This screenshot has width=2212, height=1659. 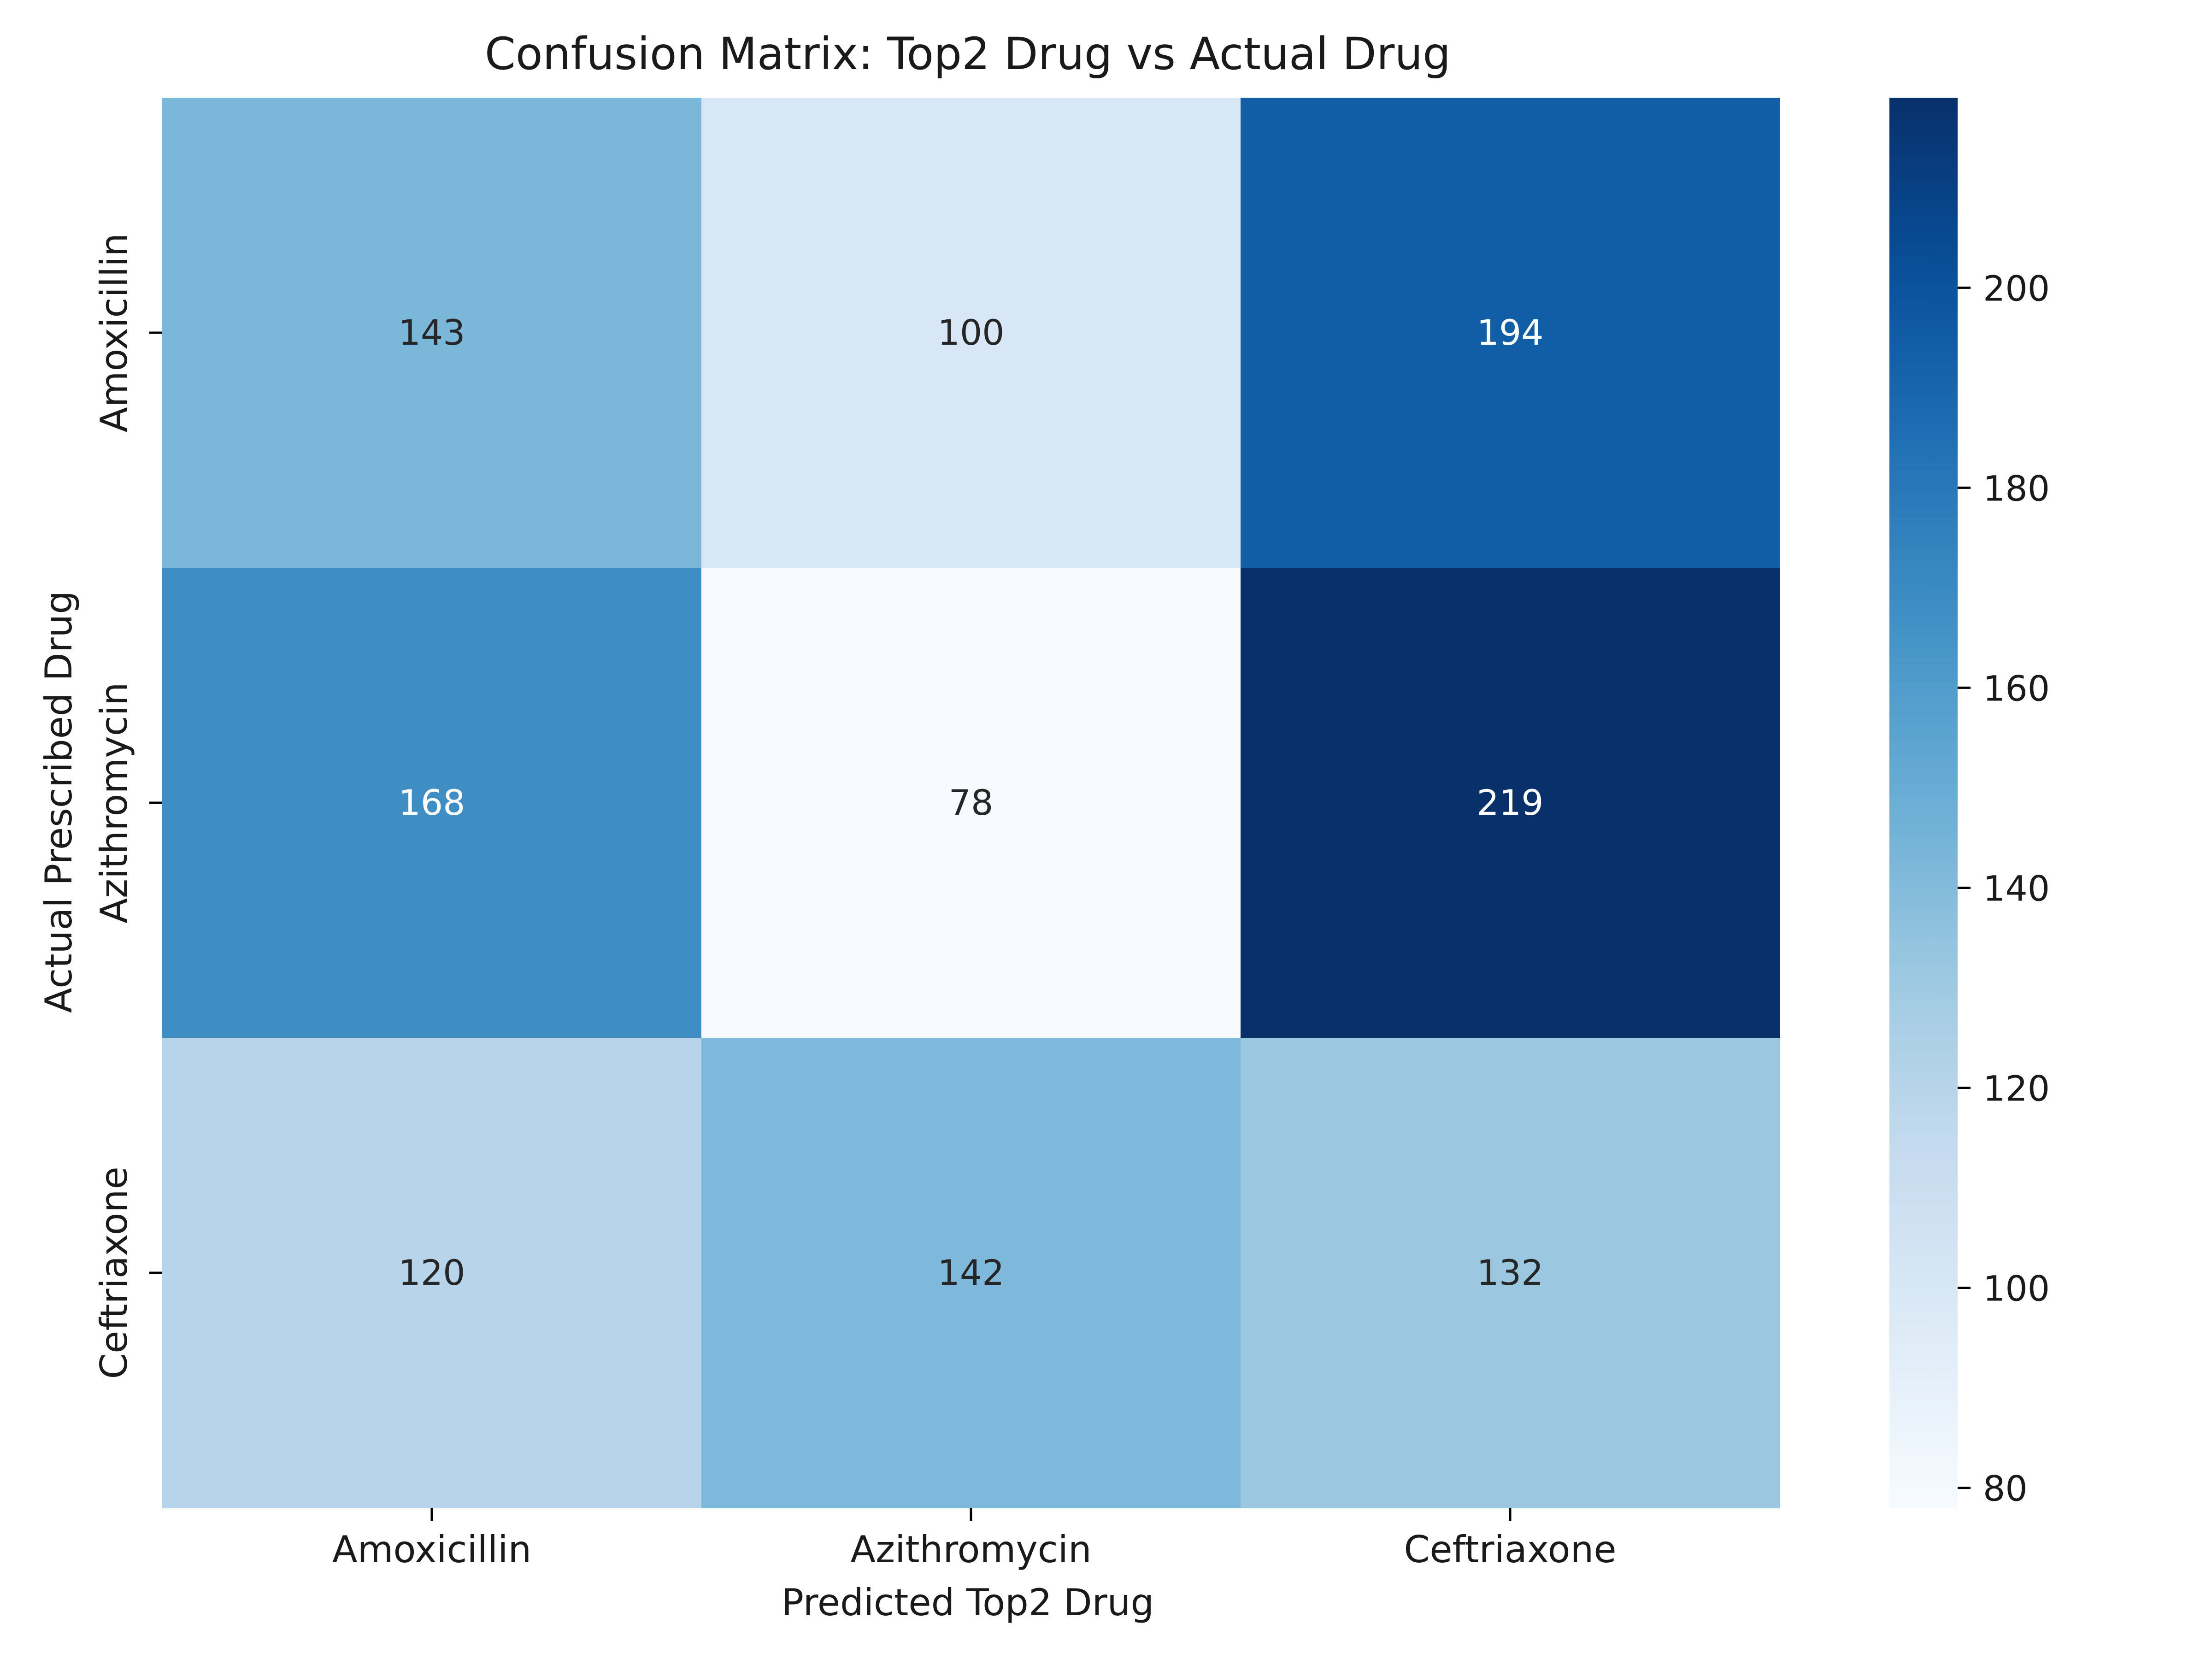 I want to click on colorbar: 80 100 120 140 160 180 200, so click(x=1969, y=803).